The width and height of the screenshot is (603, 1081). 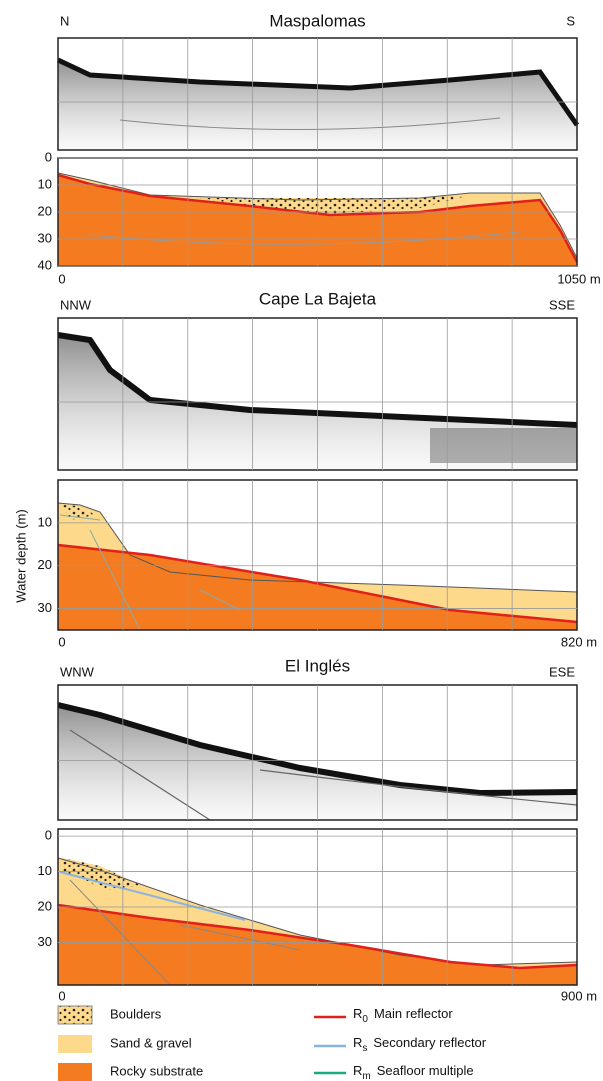 I want to click on direction-label: S, so click(x=570, y=20).